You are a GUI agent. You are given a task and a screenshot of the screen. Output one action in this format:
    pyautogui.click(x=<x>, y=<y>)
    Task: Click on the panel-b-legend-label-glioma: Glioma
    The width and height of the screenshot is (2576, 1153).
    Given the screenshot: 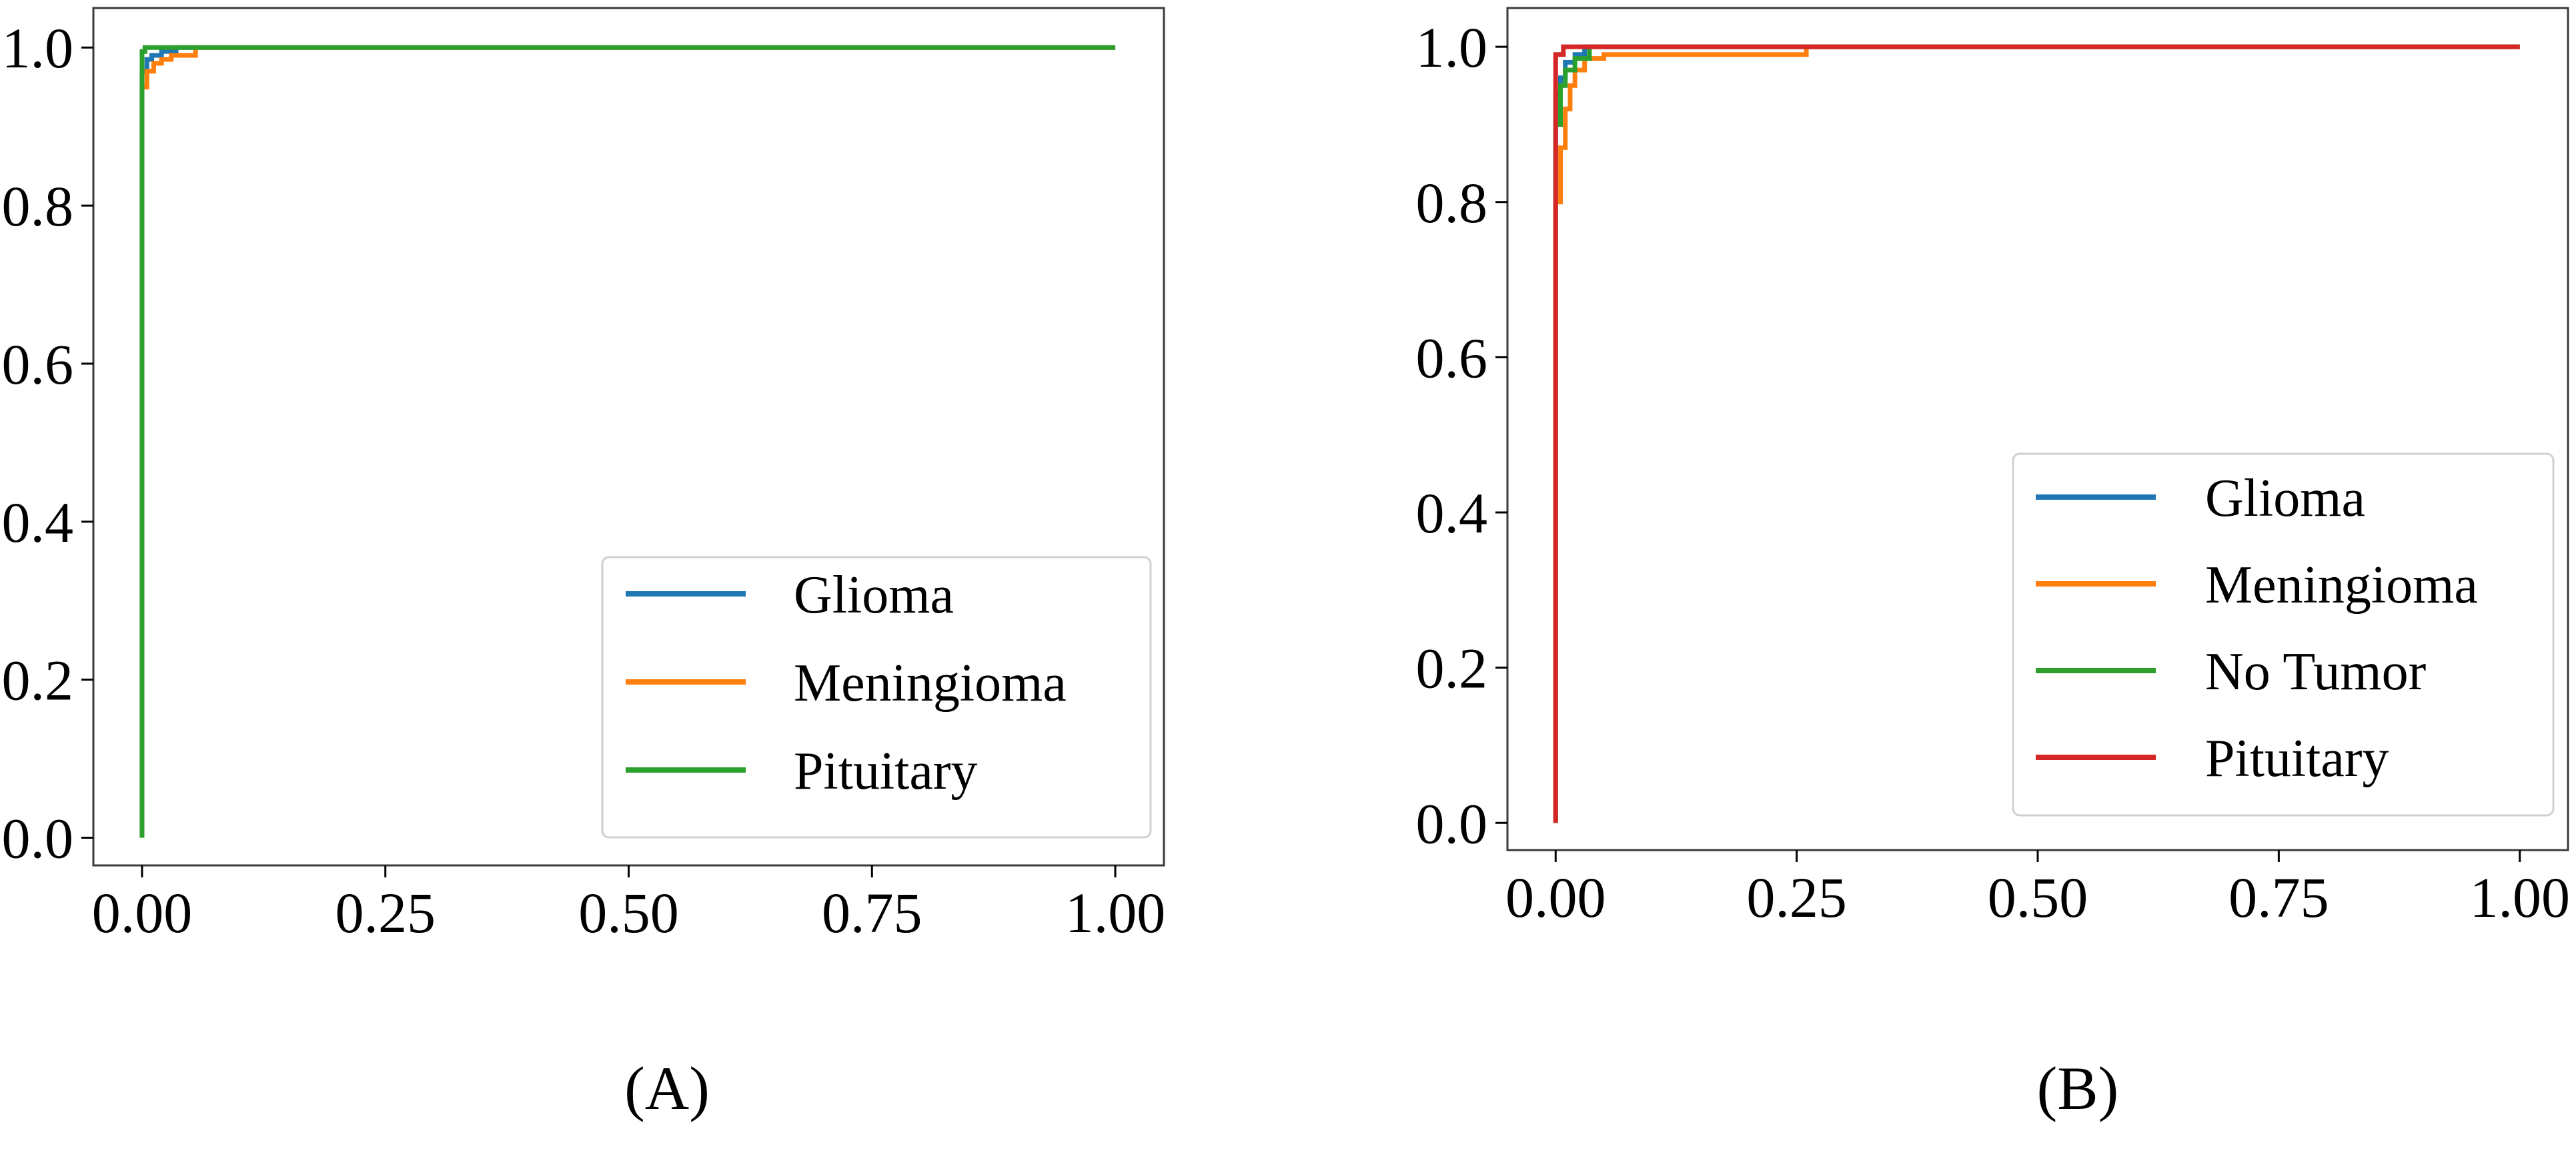 What is the action you would take?
    pyautogui.click(x=2285, y=498)
    